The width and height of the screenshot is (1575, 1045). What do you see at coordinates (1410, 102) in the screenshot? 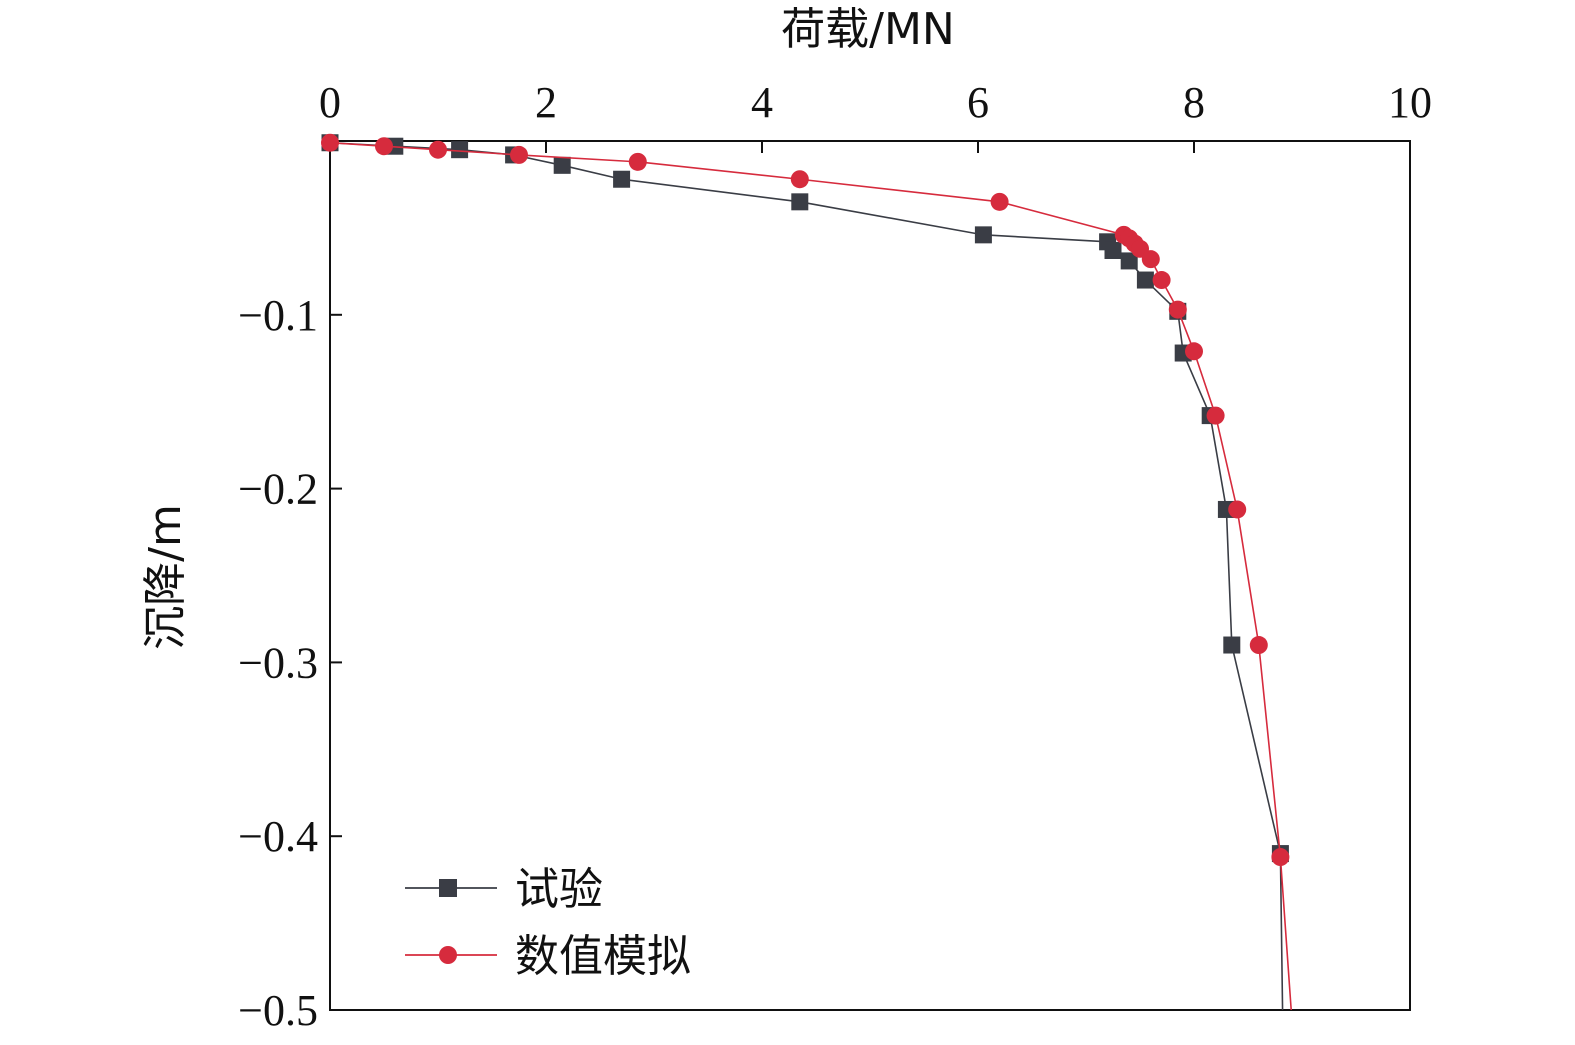
I see `x-tick-label: 10` at bounding box center [1410, 102].